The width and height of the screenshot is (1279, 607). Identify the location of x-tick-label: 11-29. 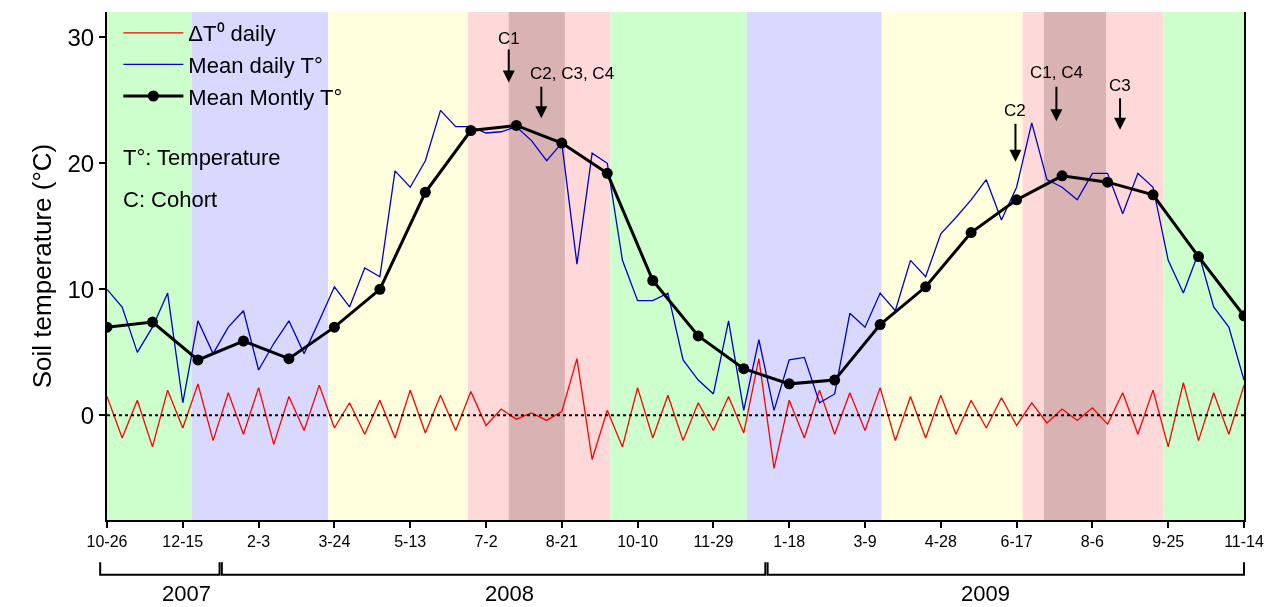
(713, 542).